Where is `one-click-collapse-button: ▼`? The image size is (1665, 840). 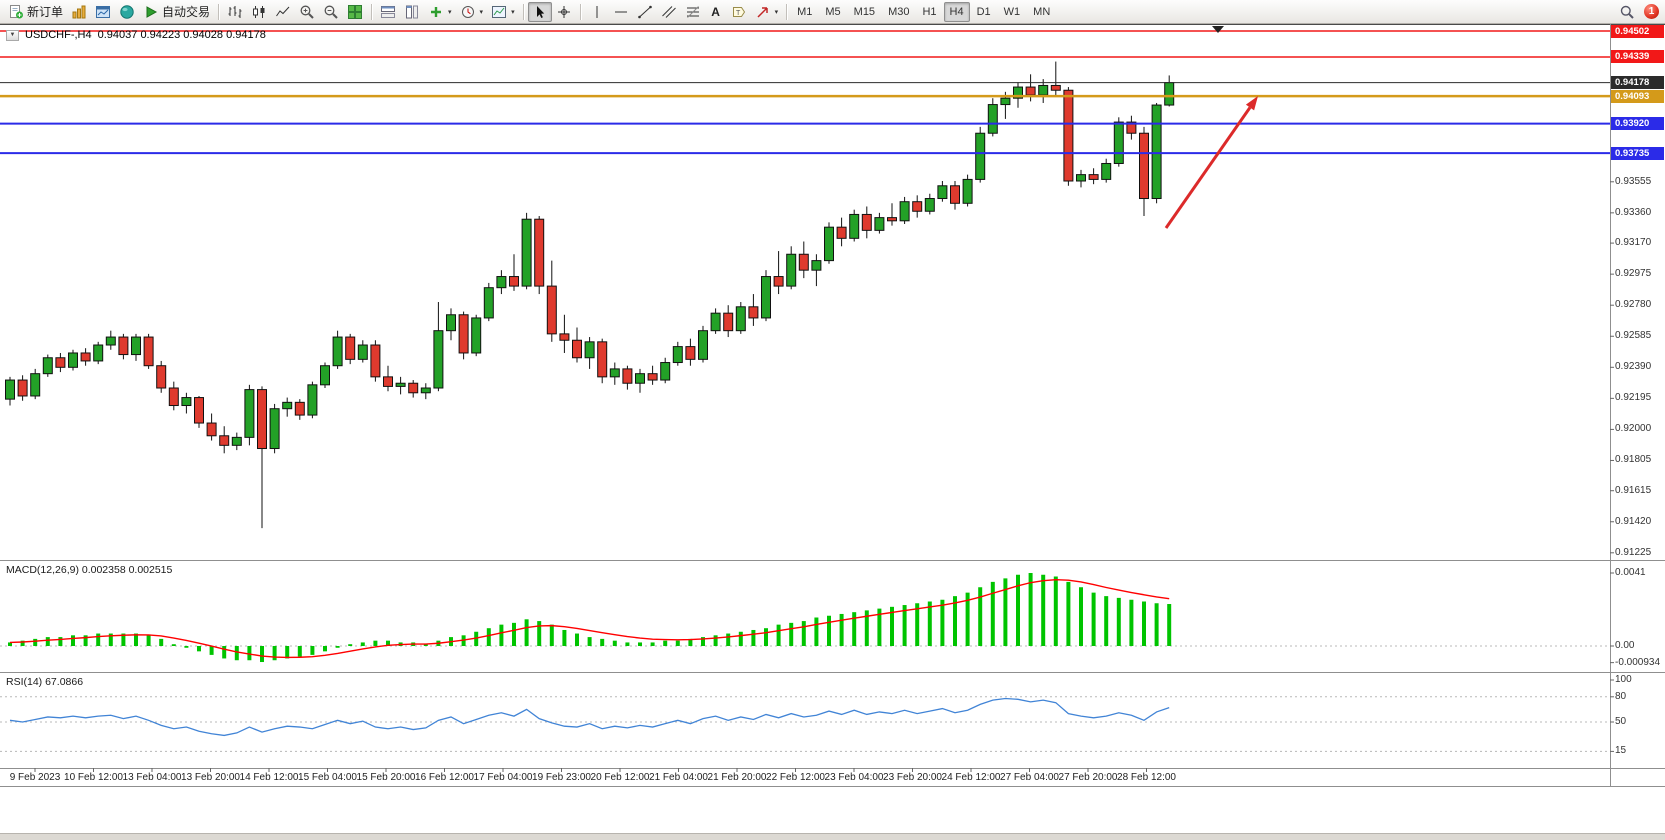 one-click-collapse-button: ▼ is located at coordinates (12, 35).